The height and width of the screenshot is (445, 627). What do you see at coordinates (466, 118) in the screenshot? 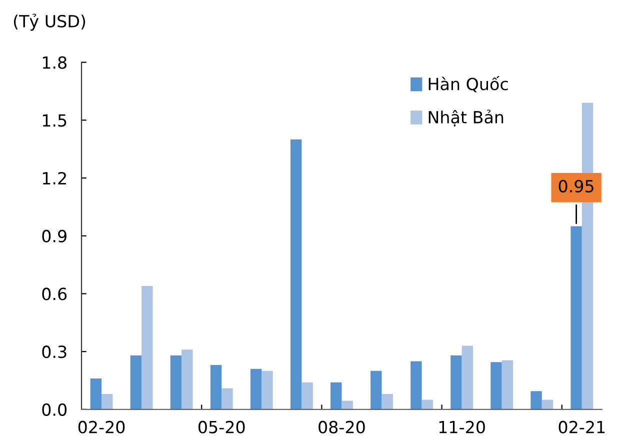
I see `legend-label: Nhật Bản` at bounding box center [466, 118].